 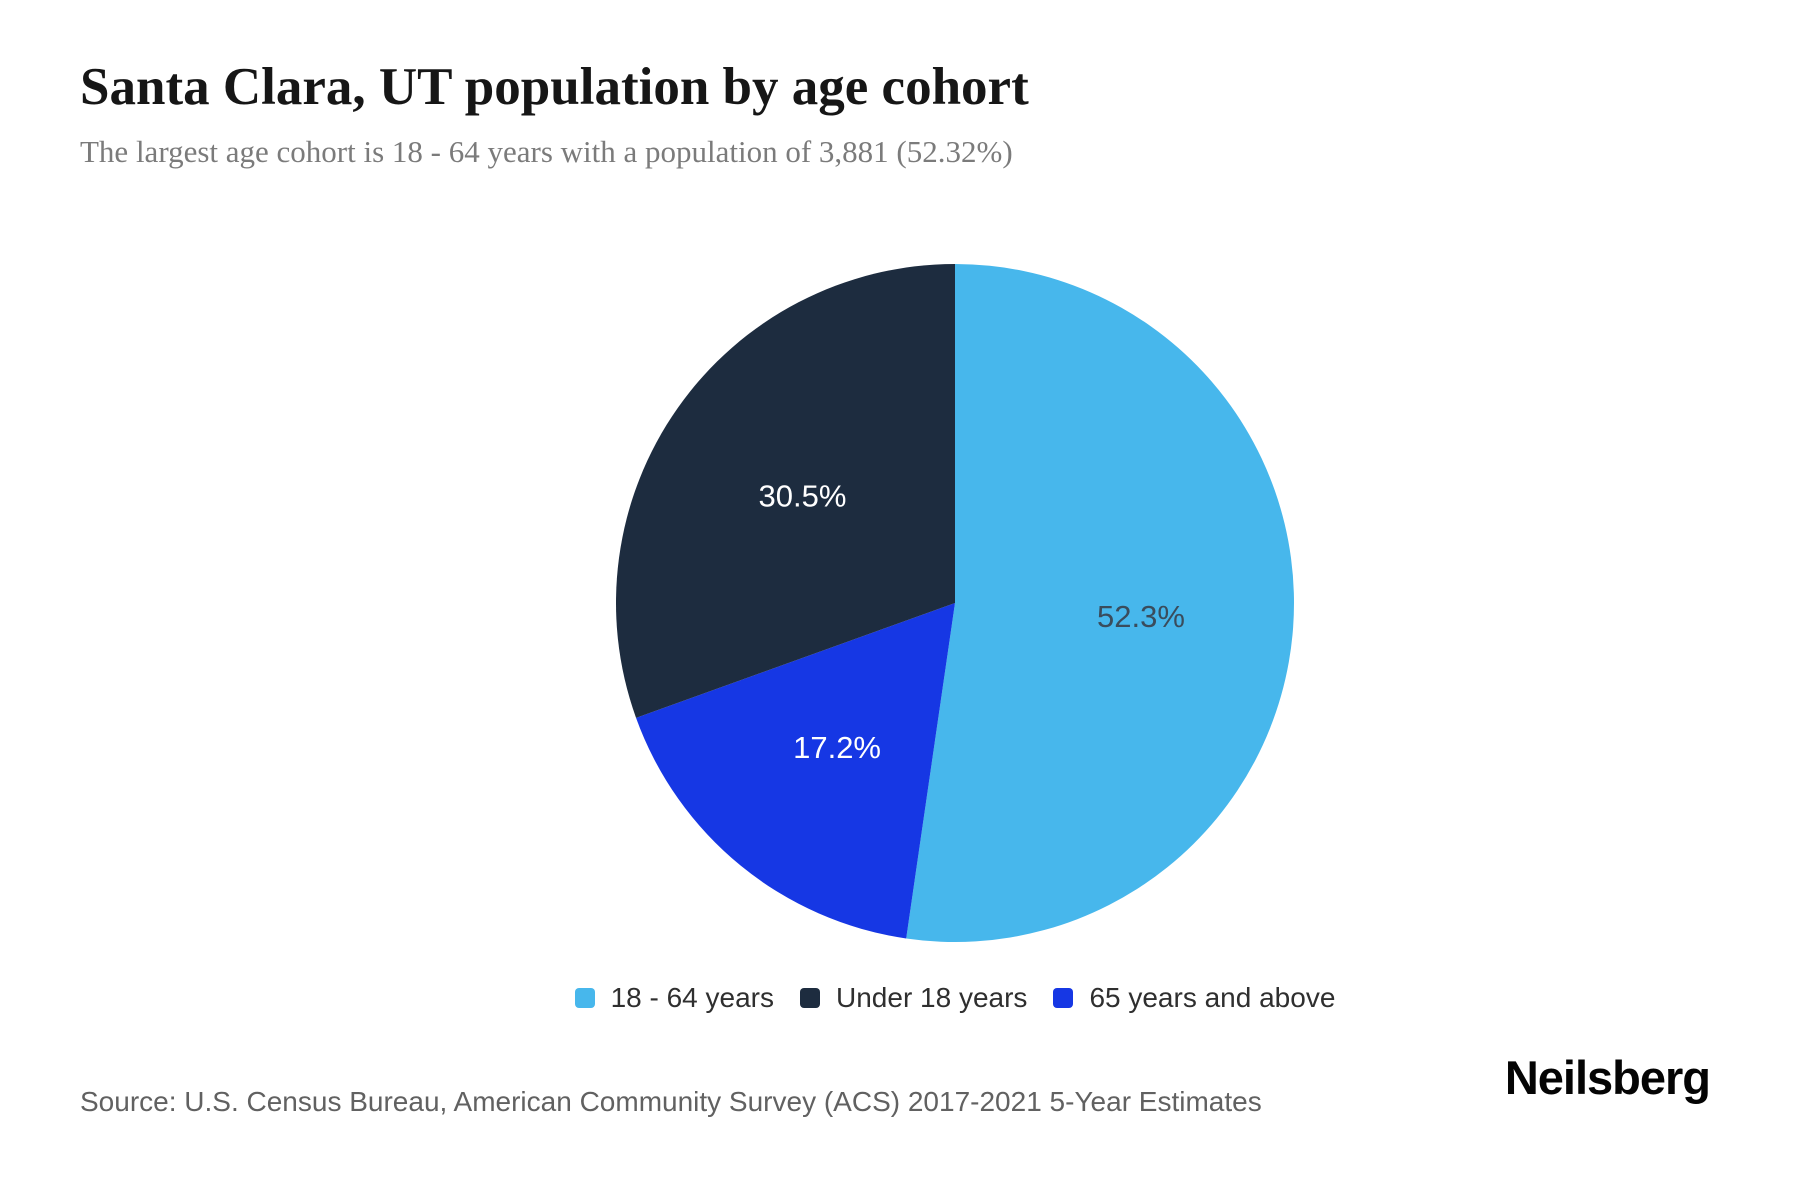 I want to click on legend-item-under-18-years: Under 18 years, so click(x=913, y=998).